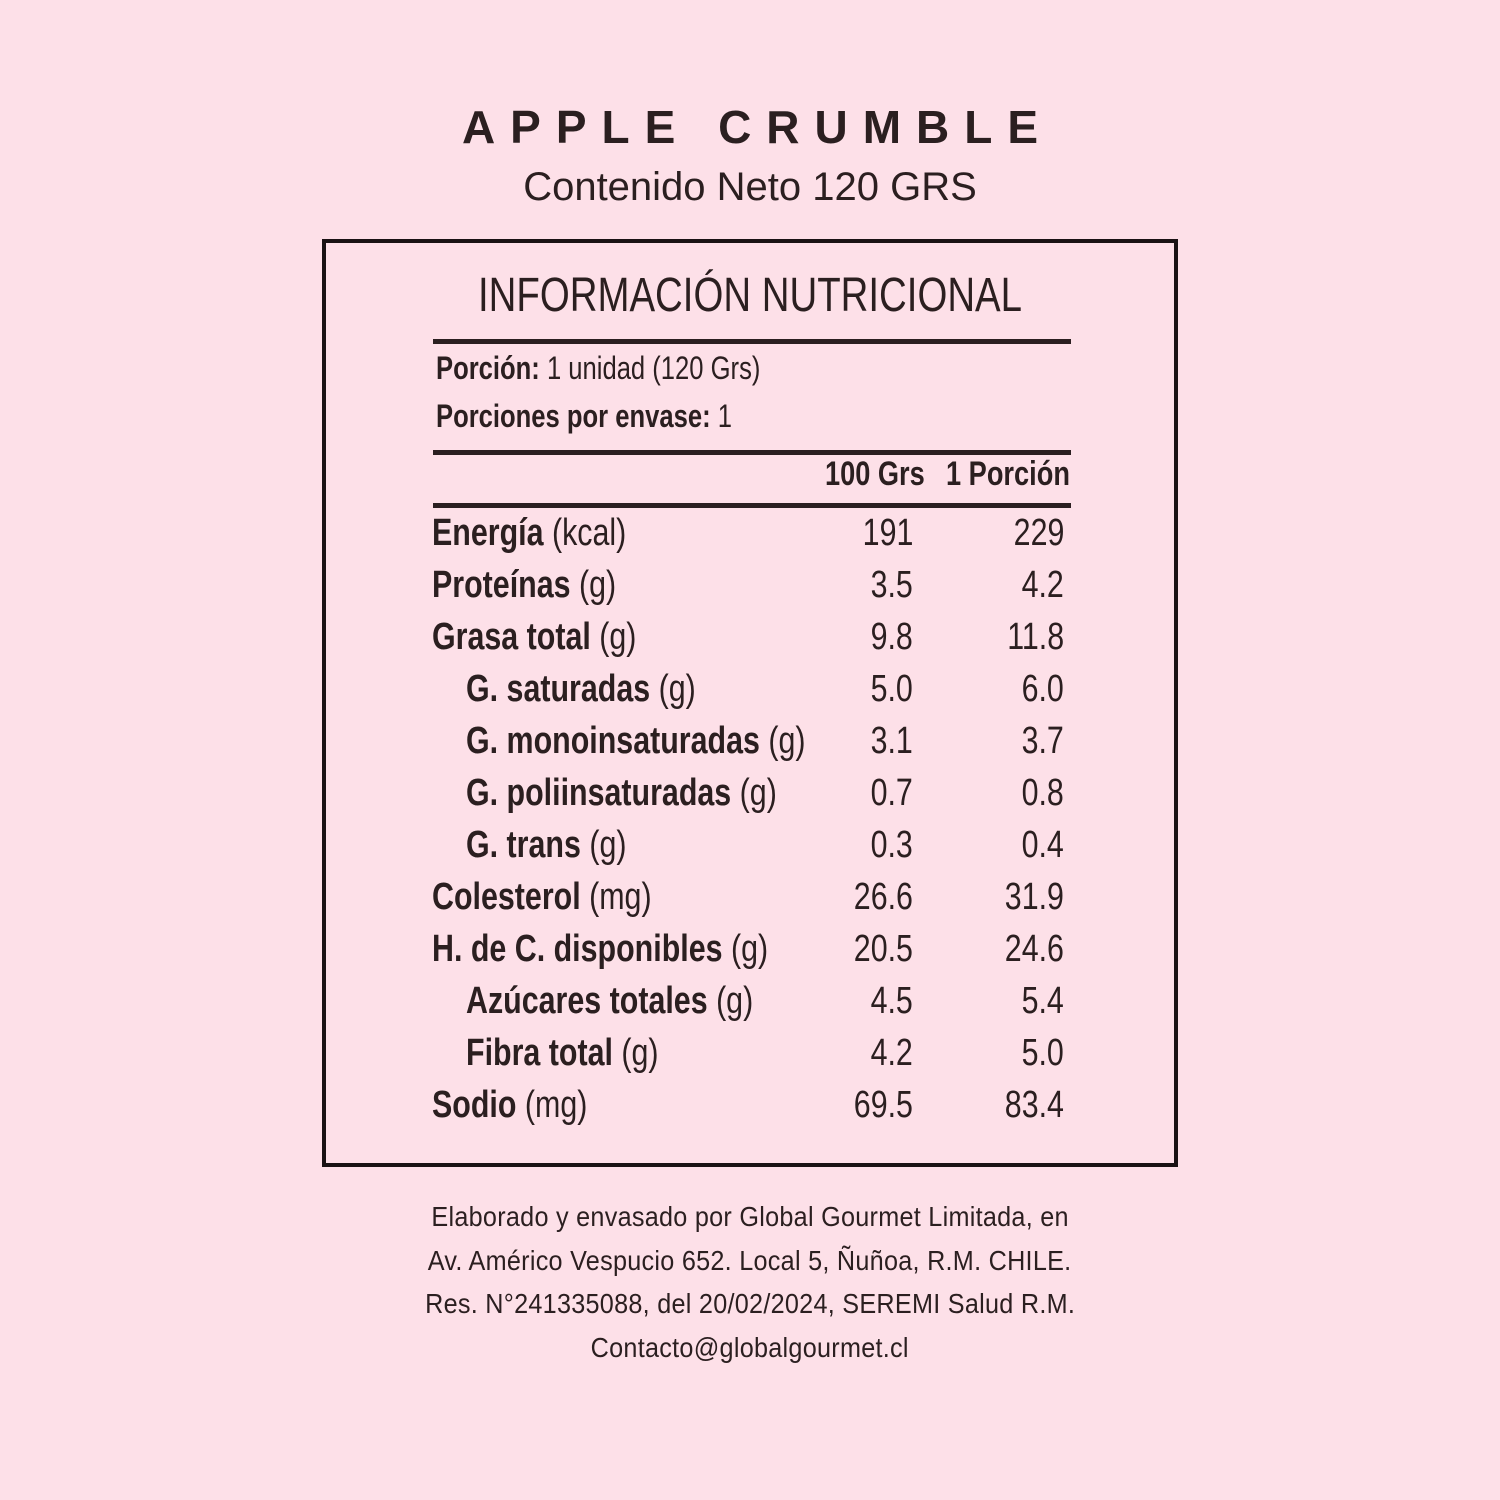  Describe the element at coordinates (750, 187) in the screenshot. I see `net-content: Contenido Neto 120 GRS` at that location.